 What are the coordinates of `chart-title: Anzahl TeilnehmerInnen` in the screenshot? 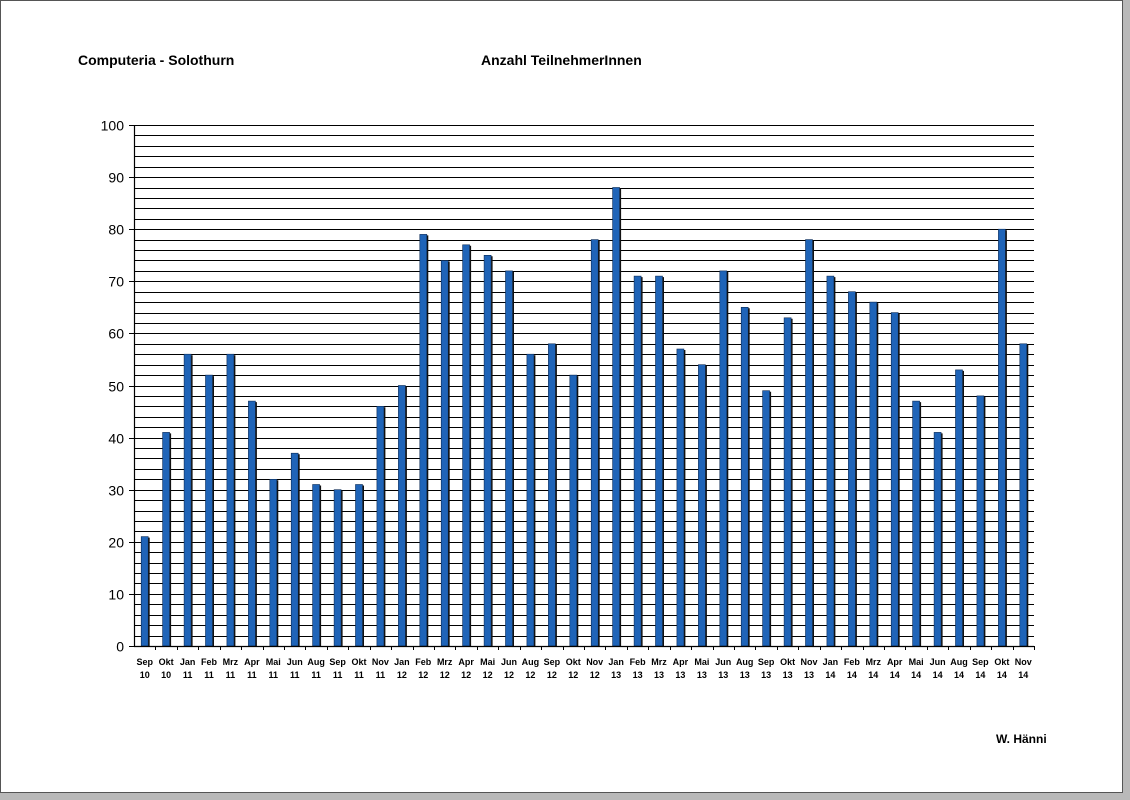 It's located at (561, 60).